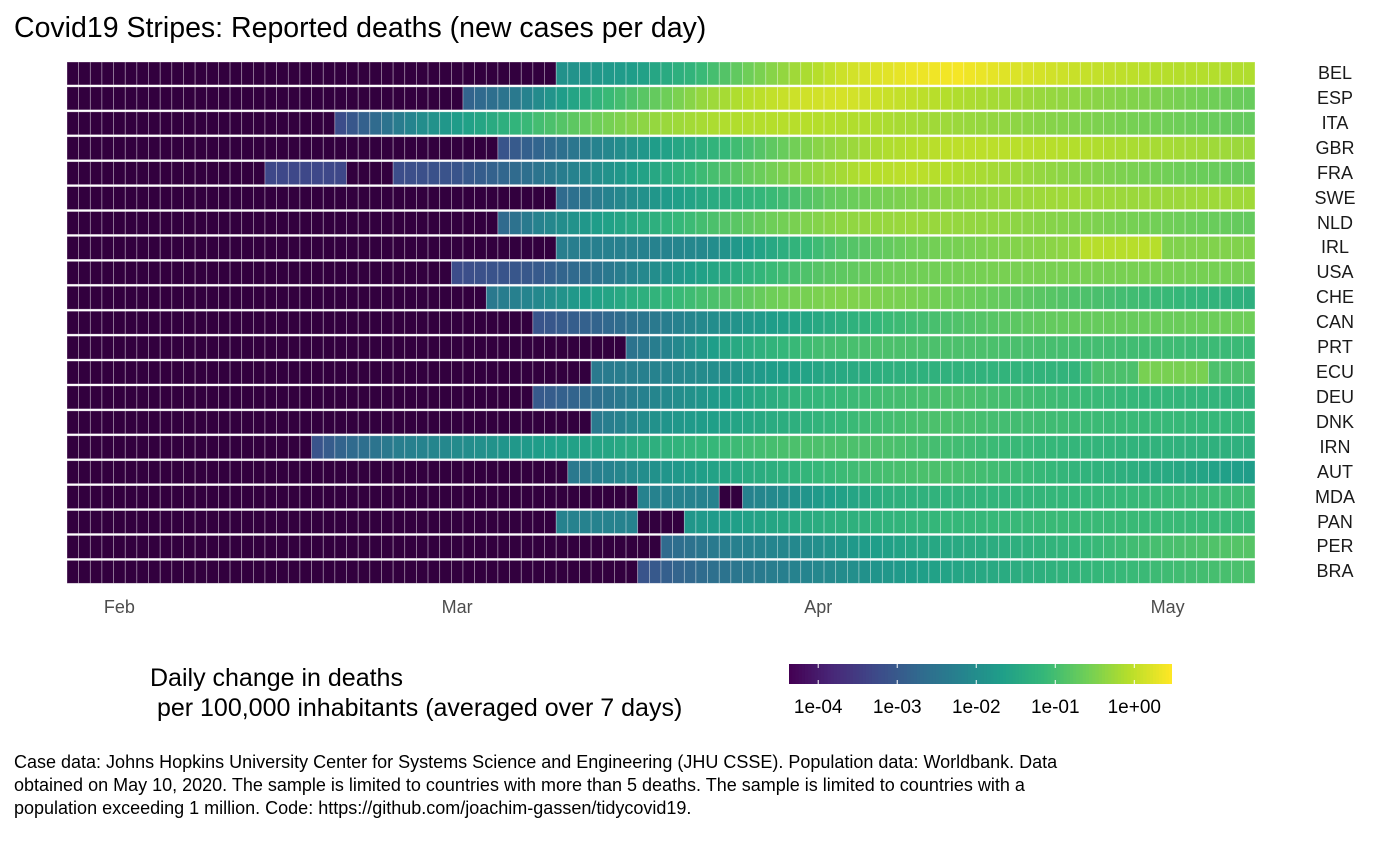 The image size is (1400, 865). I want to click on row-label-gbr: GBR, so click(1335, 147).